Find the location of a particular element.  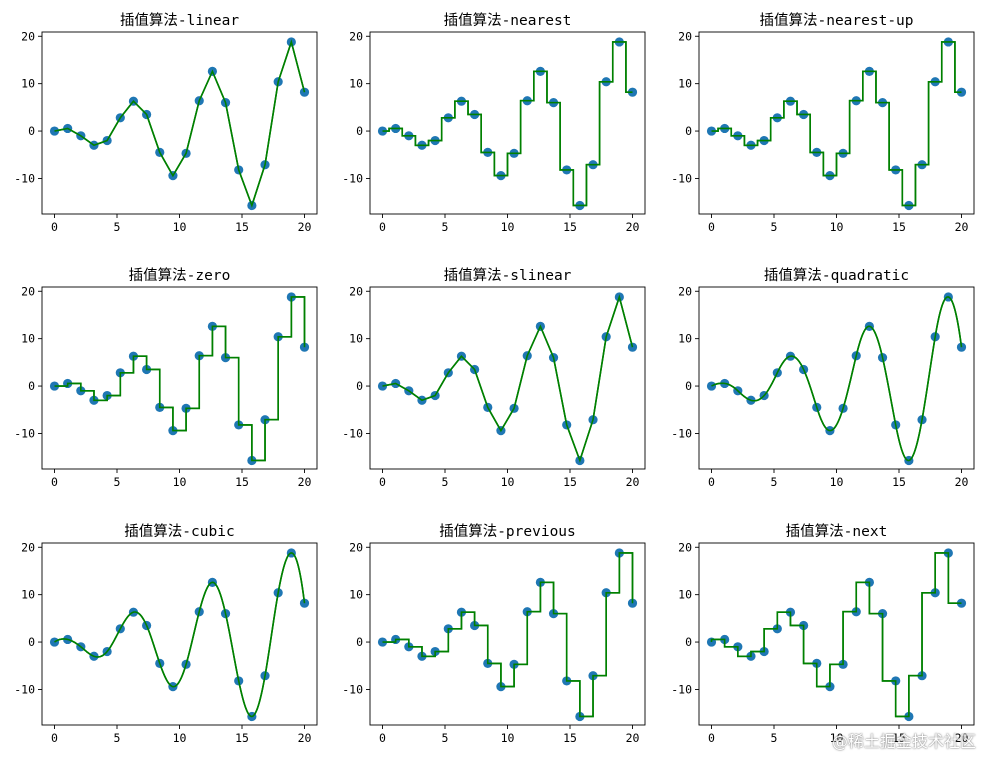

subplot-next: 插值算法-next 0 5 10 15 20 -10 0 10 20 is located at coordinates (823, 634).